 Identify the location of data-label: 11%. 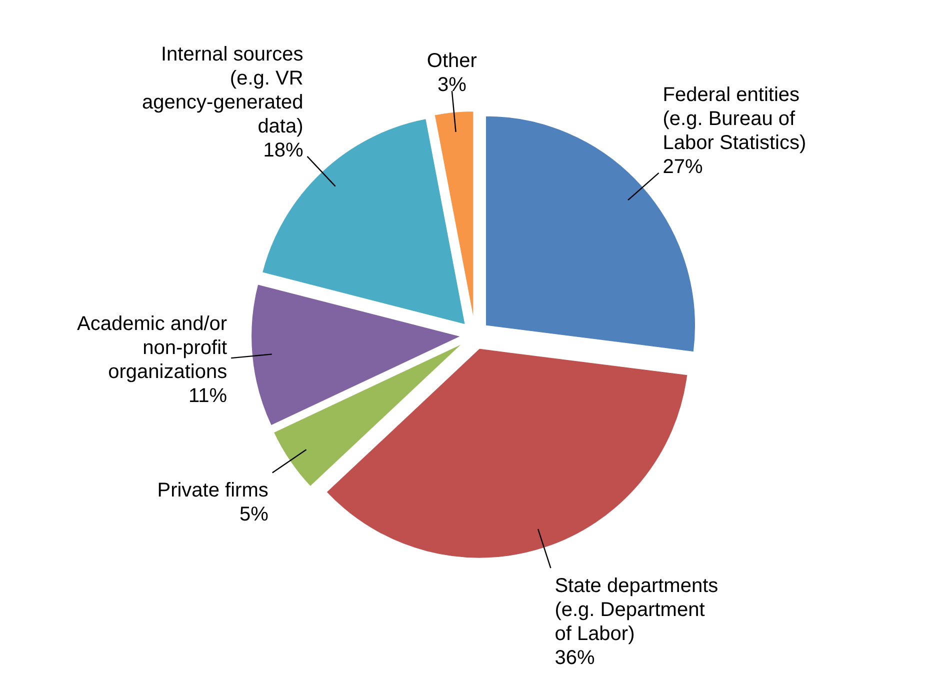
(208, 396).